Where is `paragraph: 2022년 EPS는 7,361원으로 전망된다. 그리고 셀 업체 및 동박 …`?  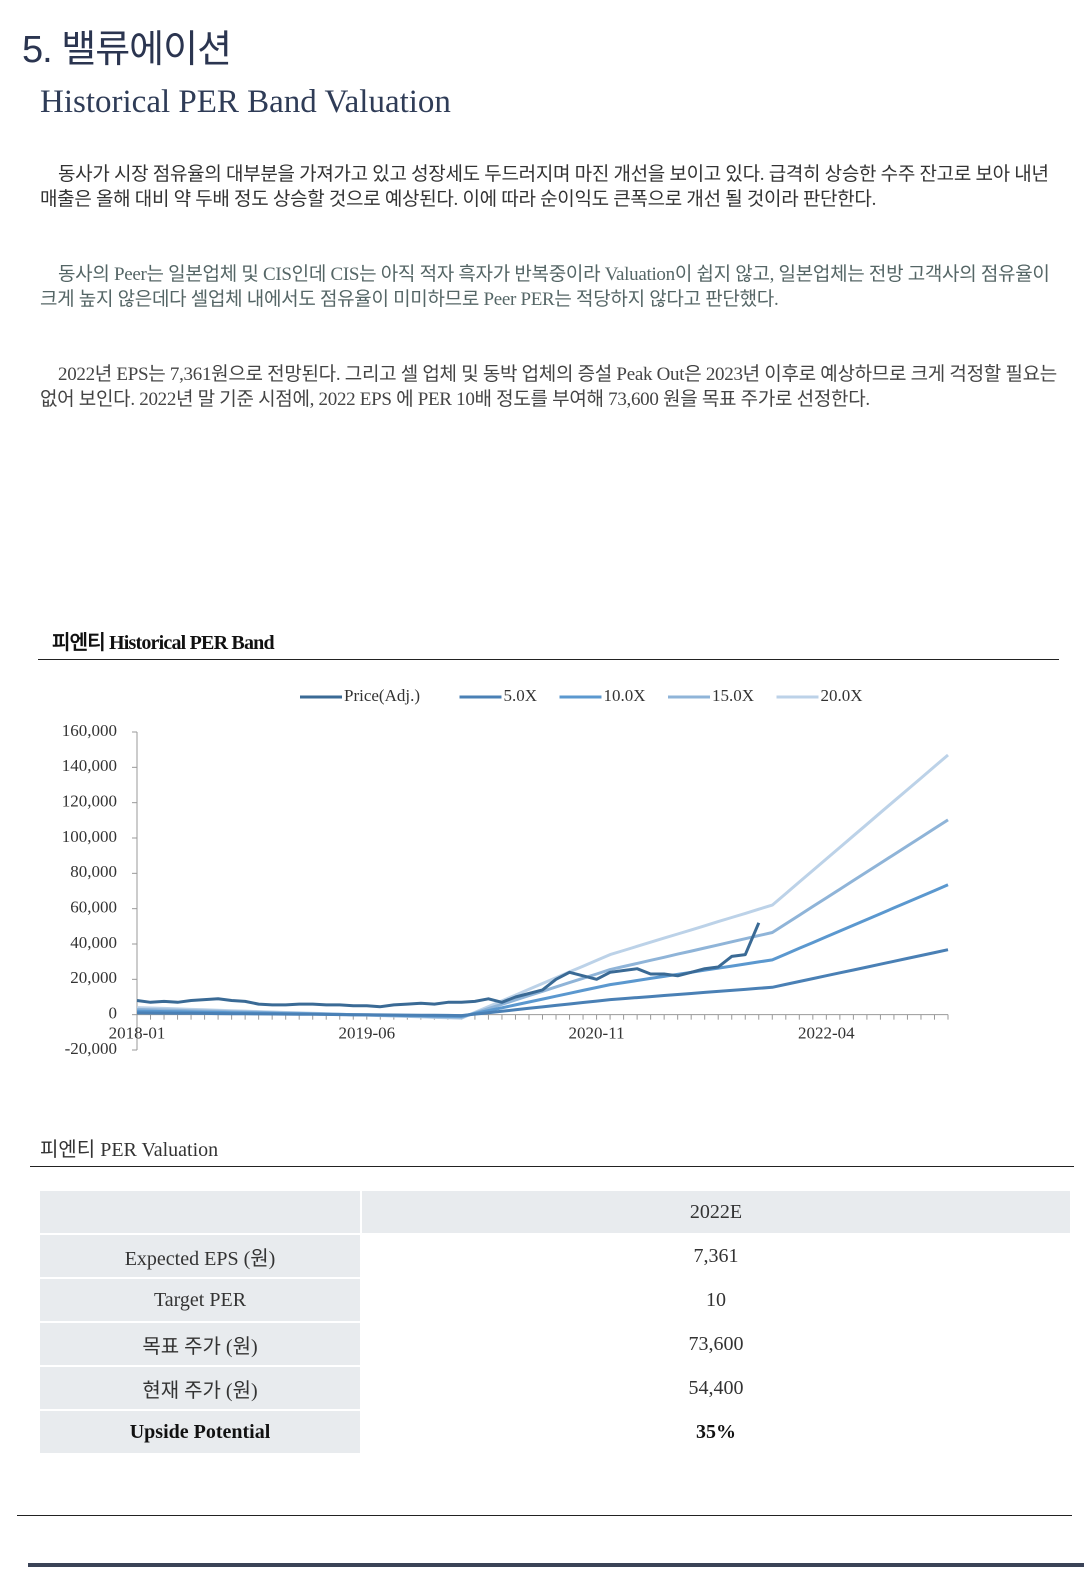
paragraph: 2022년 EPS는 7,361원으로 전망된다. 그리고 셀 업체 및 동박 … is located at coordinates (548, 387).